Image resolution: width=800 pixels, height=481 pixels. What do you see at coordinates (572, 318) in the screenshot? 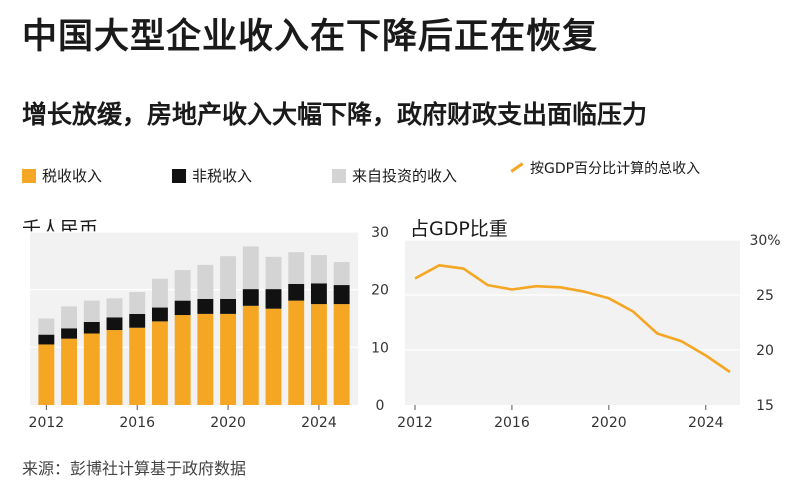
I see `line-series-total-revenue-gdp` at bounding box center [572, 318].